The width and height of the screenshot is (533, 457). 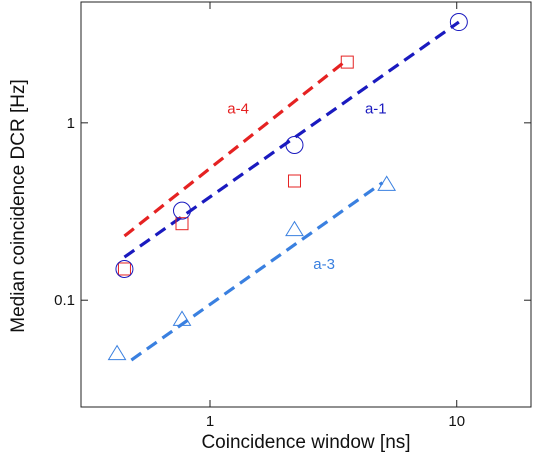 I want to click on y-axis-label: Median coincidence DCR [Hz], so click(x=18, y=205).